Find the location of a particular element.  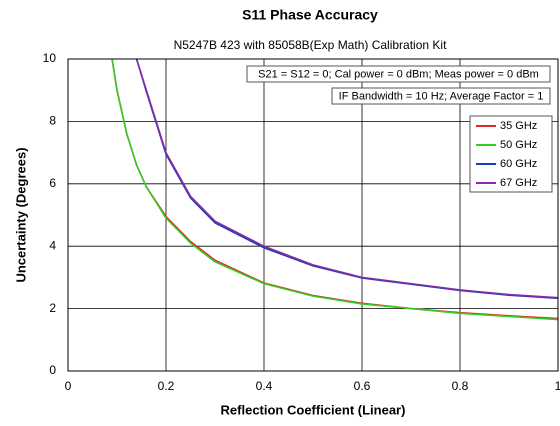

y-tick-label: 4 is located at coordinates (52, 245).